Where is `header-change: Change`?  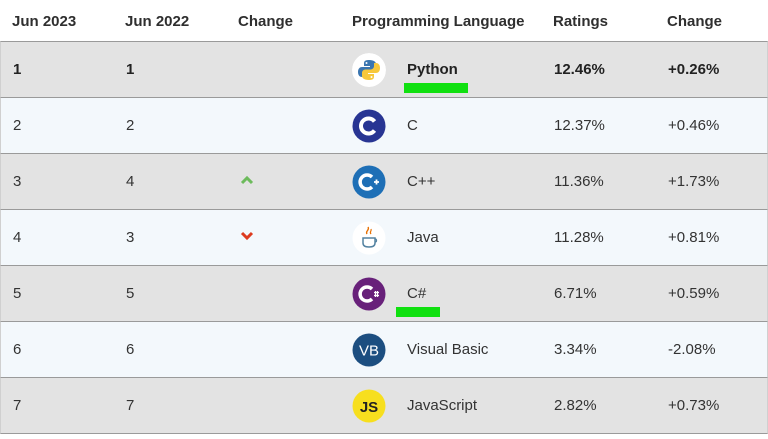 header-change: Change is located at coordinates (266, 21).